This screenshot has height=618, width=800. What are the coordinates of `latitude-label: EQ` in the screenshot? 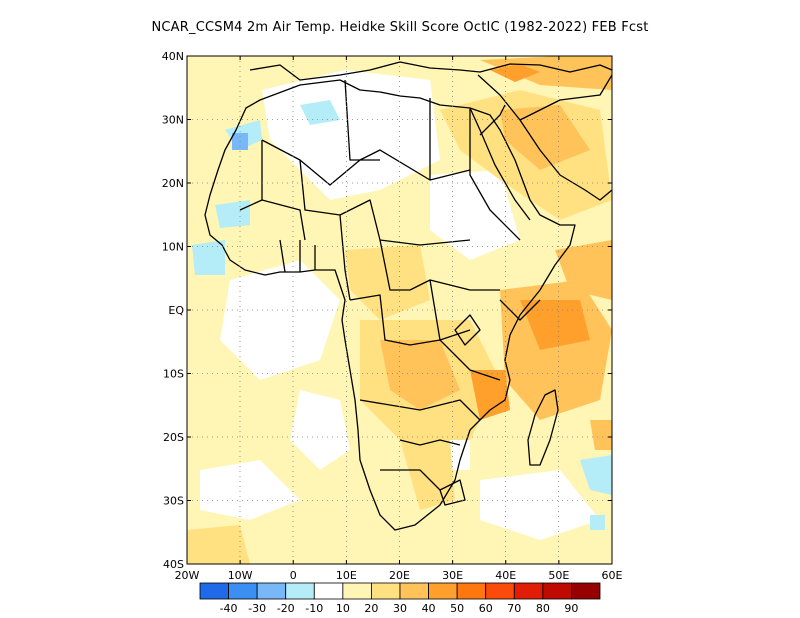 It's located at (176, 310).